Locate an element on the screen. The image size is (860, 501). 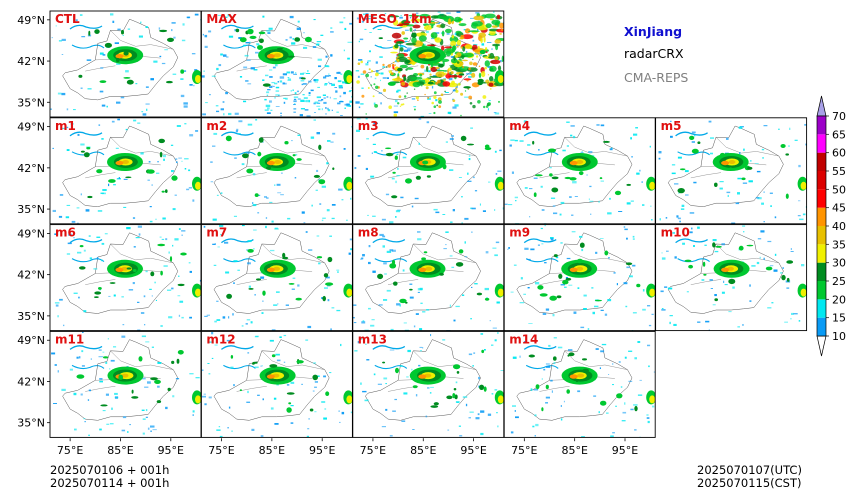
colorbar-tick-label: 40 is located at coordinates (839, 226).